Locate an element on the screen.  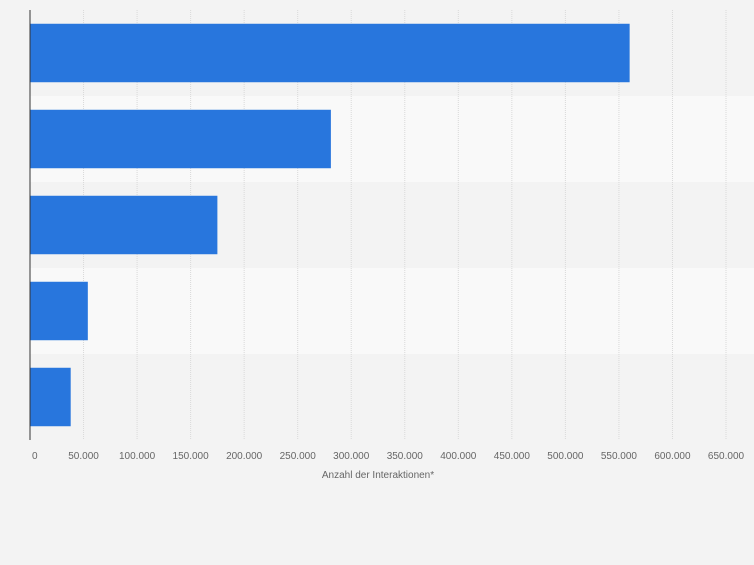
x-tick-label: 350.000 is located at coordinates (405, 456).